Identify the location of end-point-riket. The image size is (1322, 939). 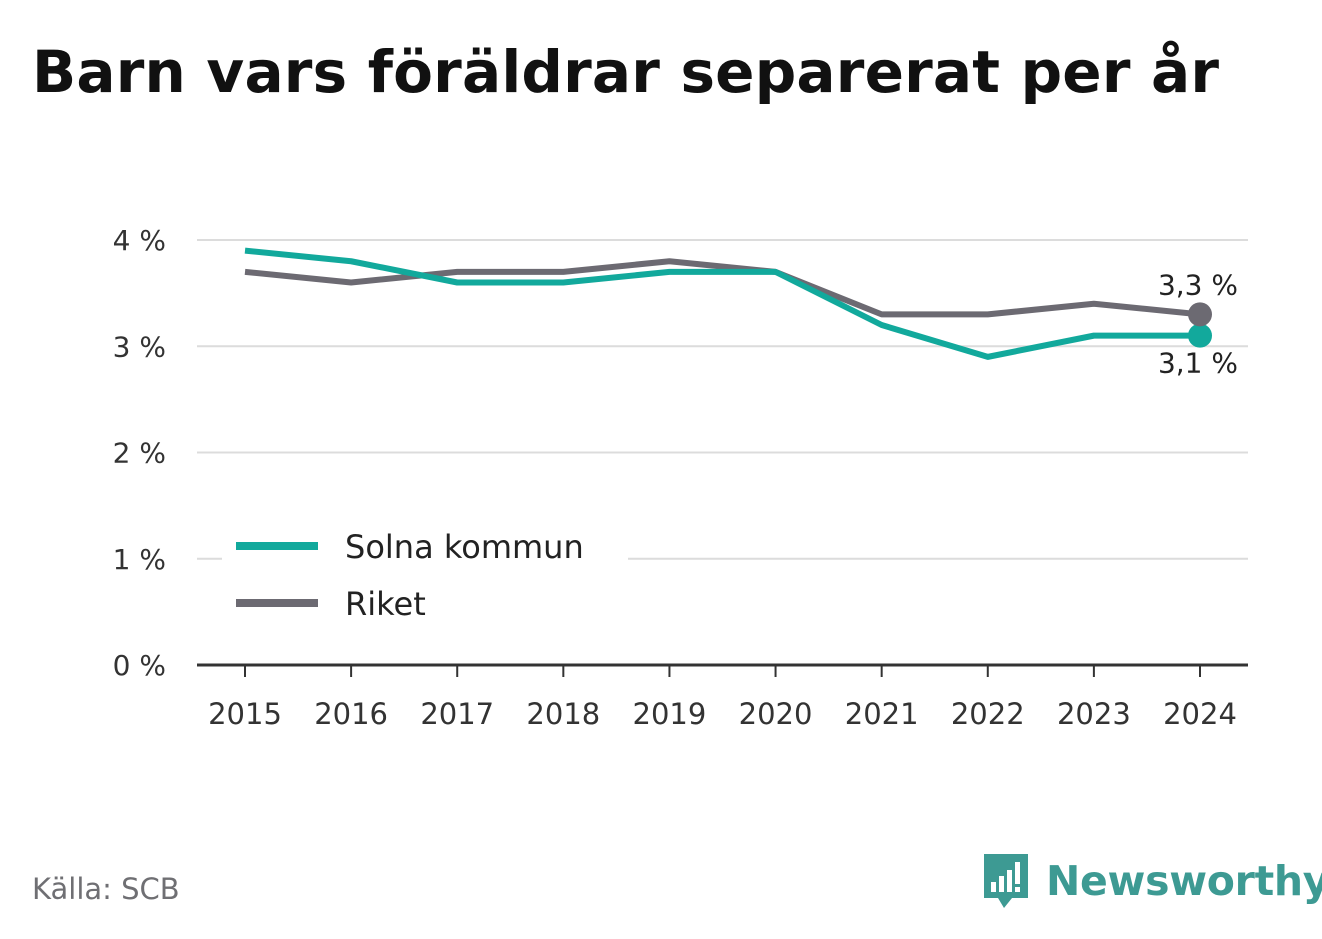
(1200, 314).